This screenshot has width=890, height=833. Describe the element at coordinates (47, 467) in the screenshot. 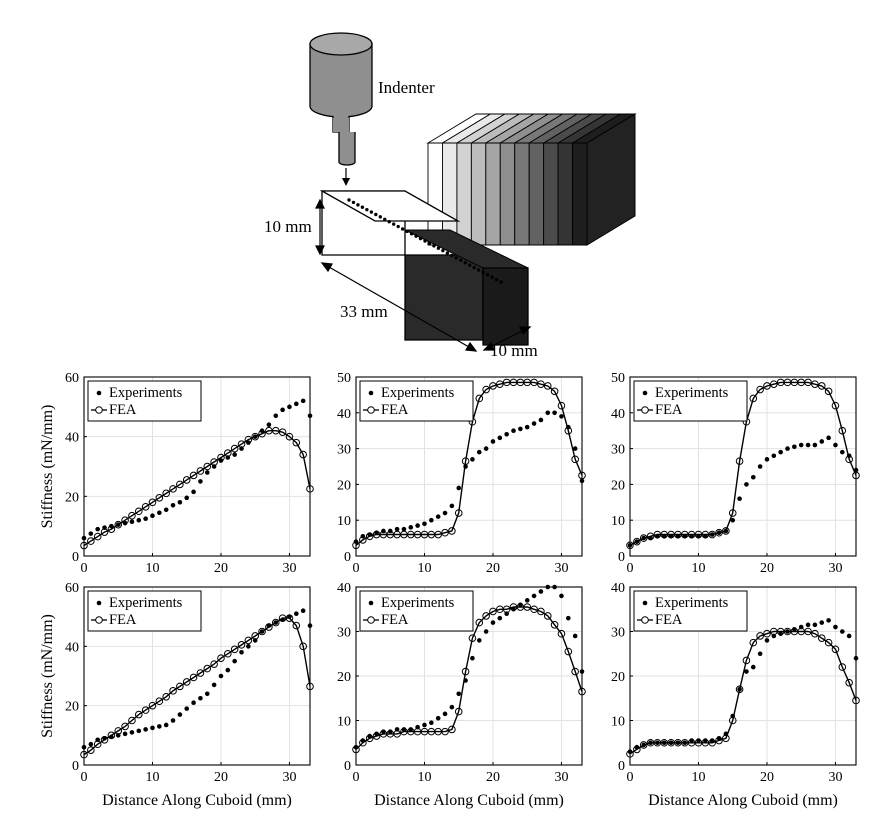

I see `y-axis-label: Stiffness (mN/mm)` at that location.